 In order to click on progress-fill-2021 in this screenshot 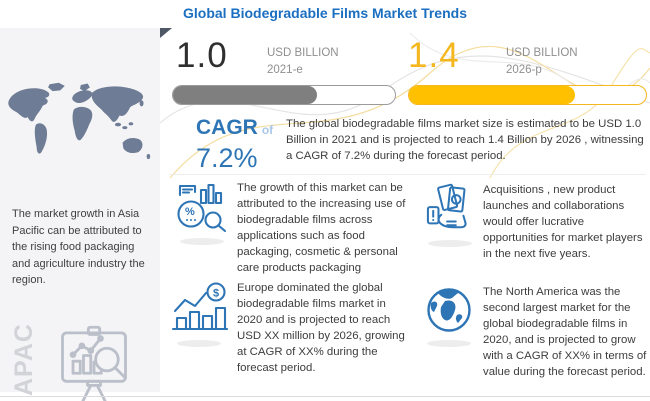, I will do `click(245, 95)`.